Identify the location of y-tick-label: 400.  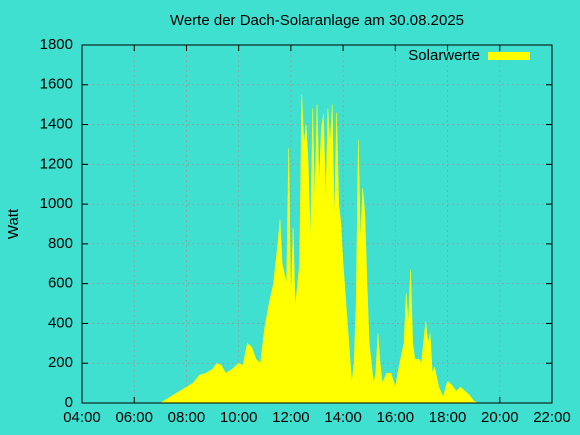
(60, 322).